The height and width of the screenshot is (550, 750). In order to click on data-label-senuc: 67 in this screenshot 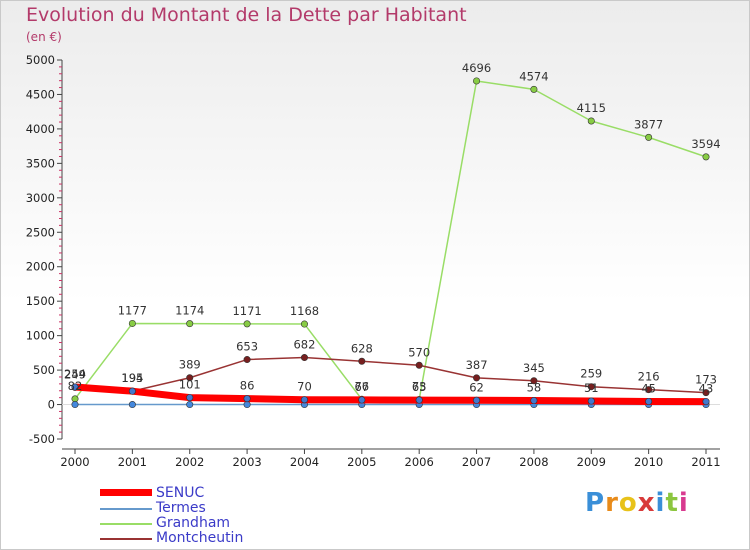, I will do `click(361, 387)`.